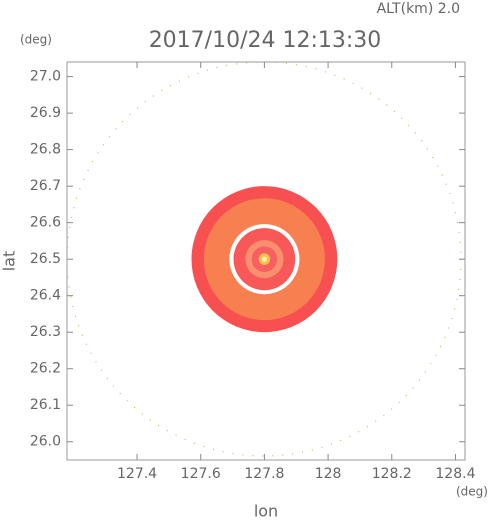 Image resolution: width=491 pixels, height=521 pixels. I want to click on x-tick-label: 128, so click(328, 474).